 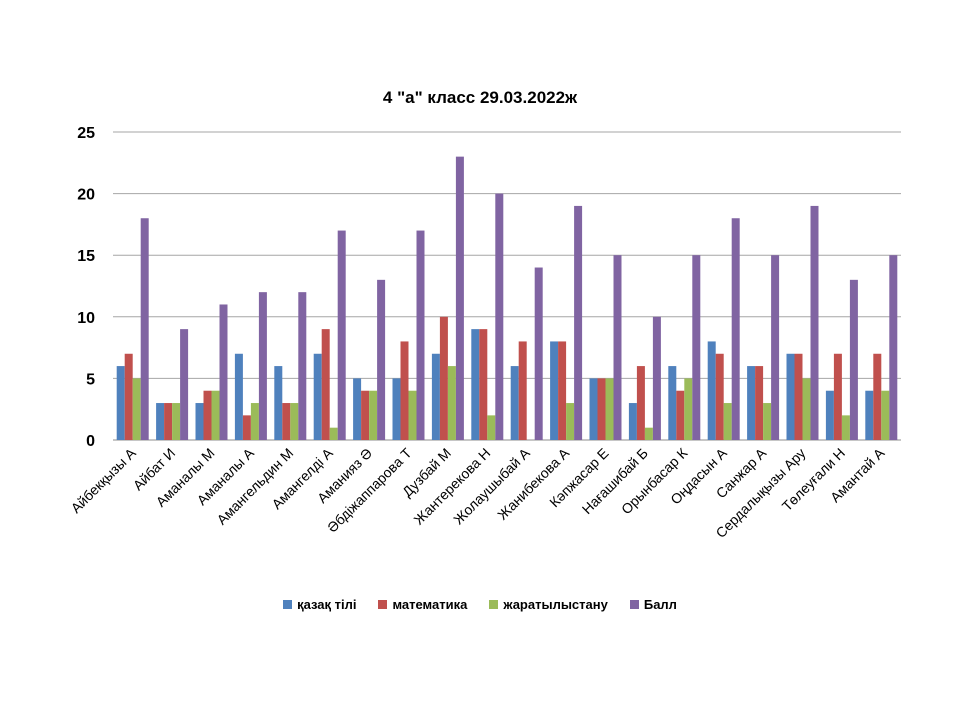 I want to click on legend-item: Балл, so click(x=653, y=604).